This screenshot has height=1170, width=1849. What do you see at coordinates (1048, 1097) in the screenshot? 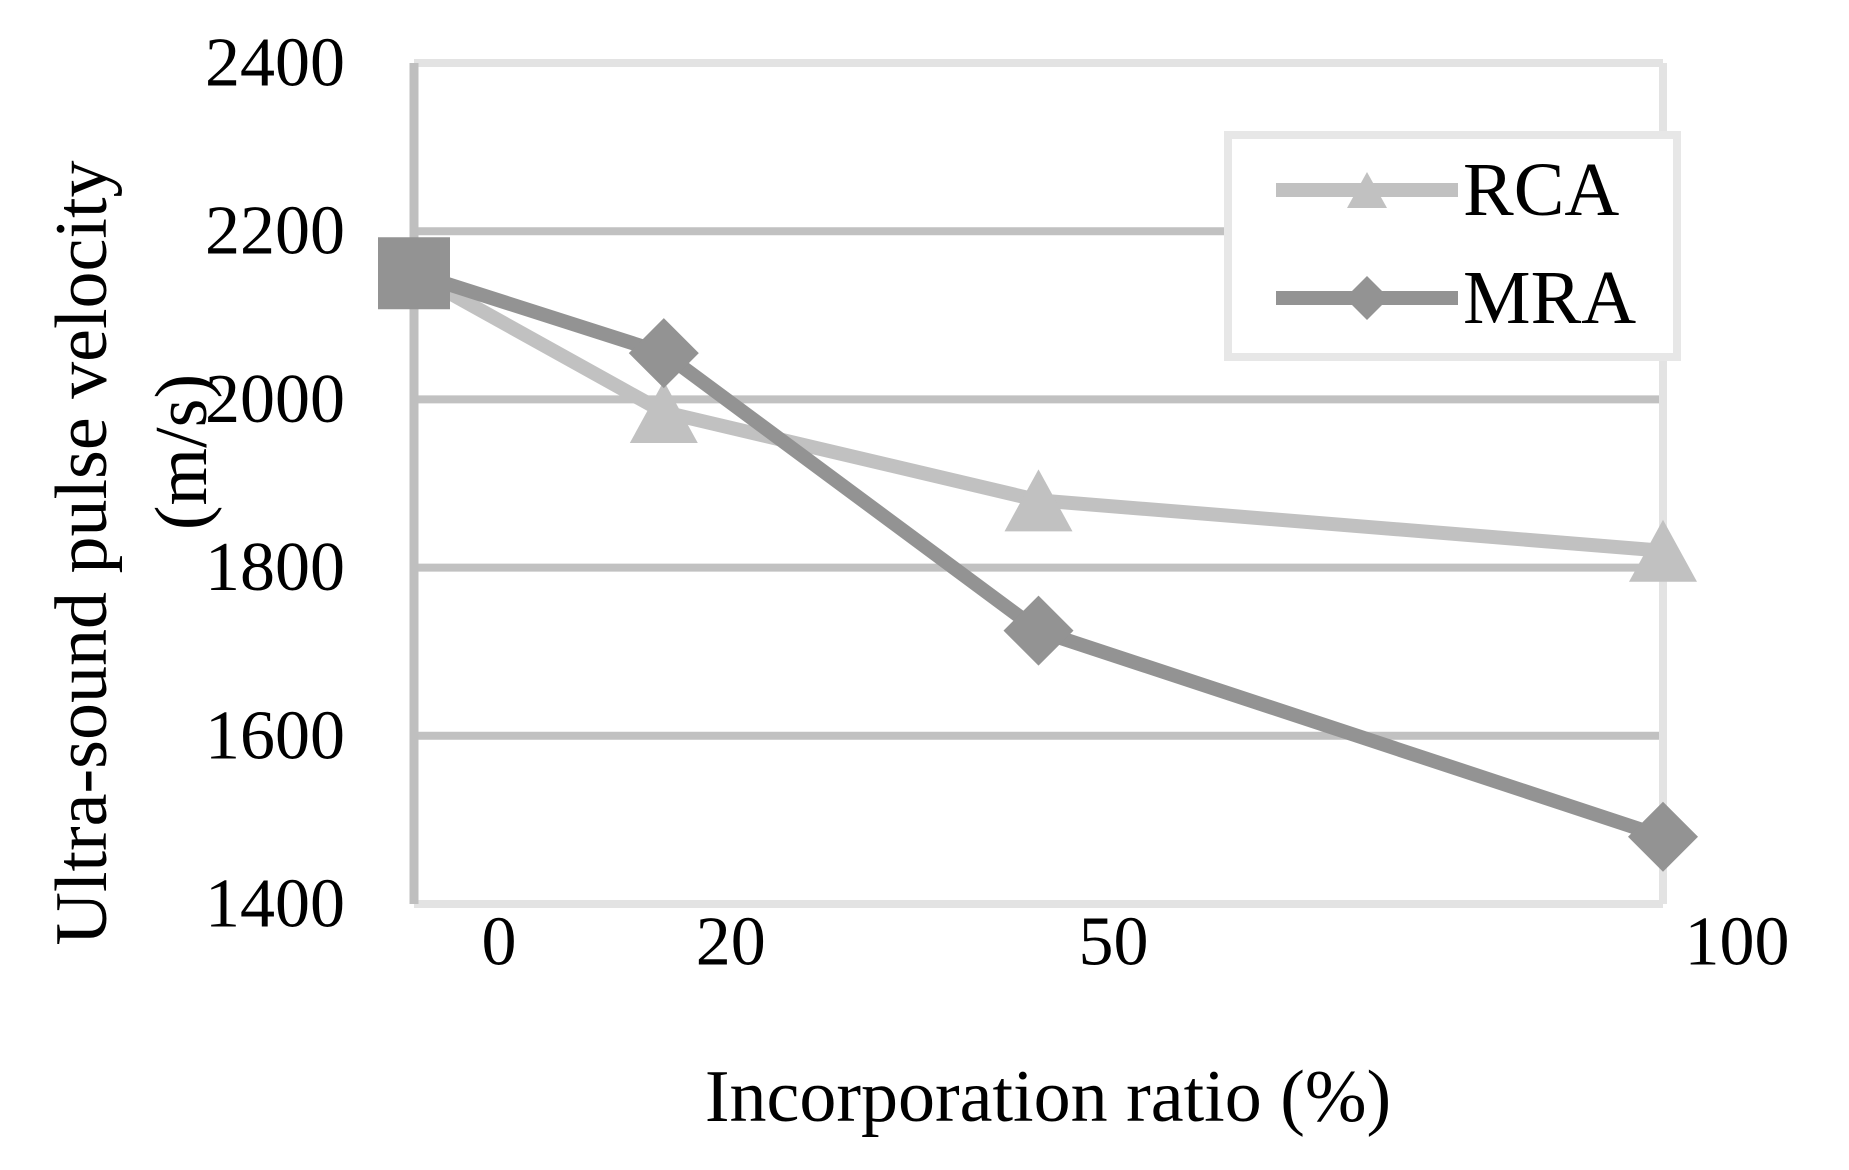
I see `x-axis-title: Incorporation ratio (%)` at bounding box center [1048, 1097].